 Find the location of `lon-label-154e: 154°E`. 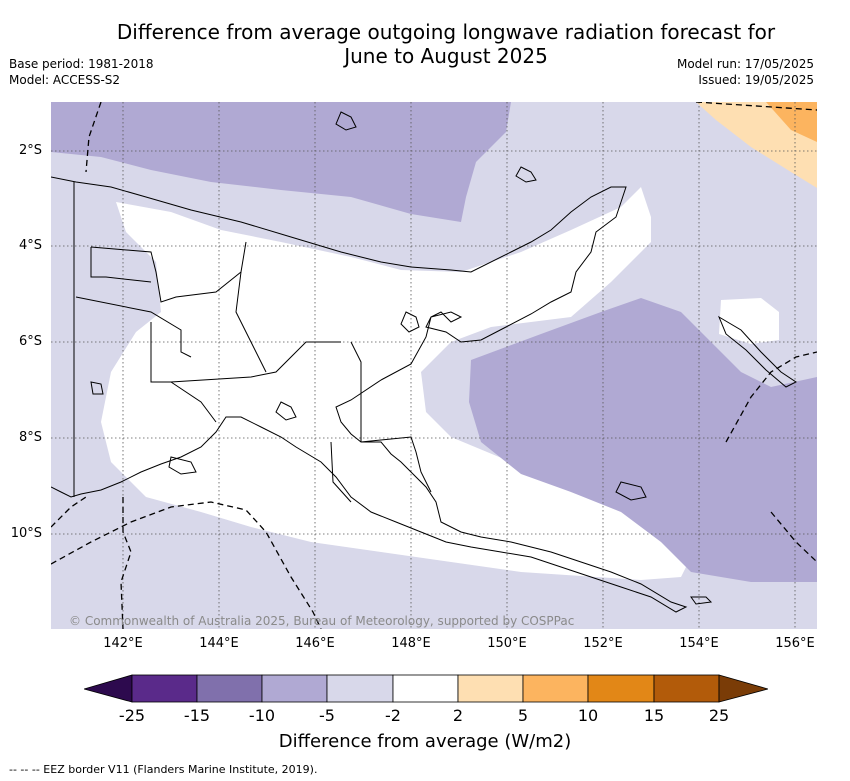

lon-label-154e: 154°E is located at coordinates (699, 643).